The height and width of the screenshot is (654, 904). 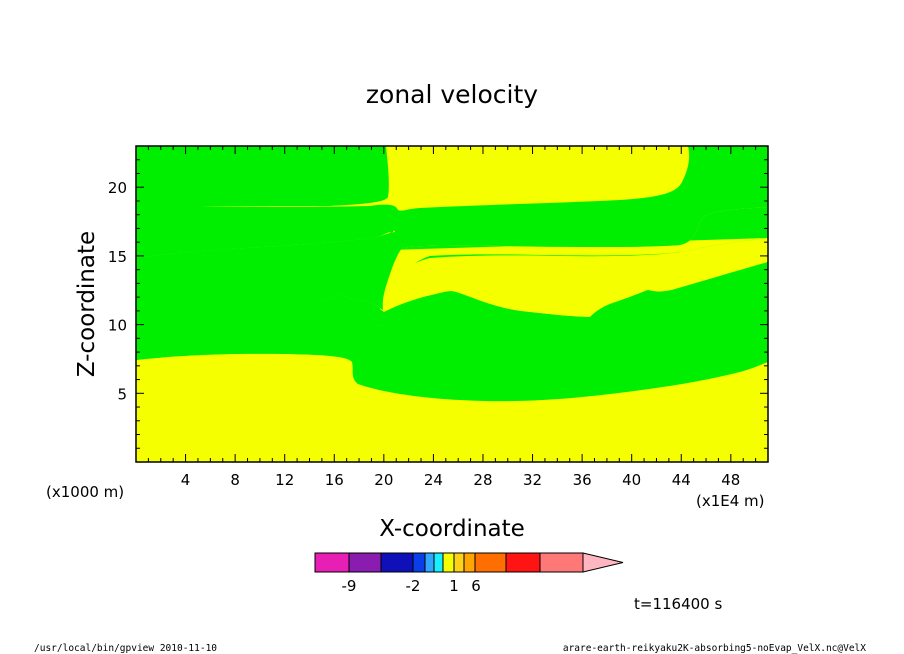 What do you see at coordinates (730, 501) in the screenshot?
I see `x-unit-note: (x1E4 m)` at bounding box center [730, 501].